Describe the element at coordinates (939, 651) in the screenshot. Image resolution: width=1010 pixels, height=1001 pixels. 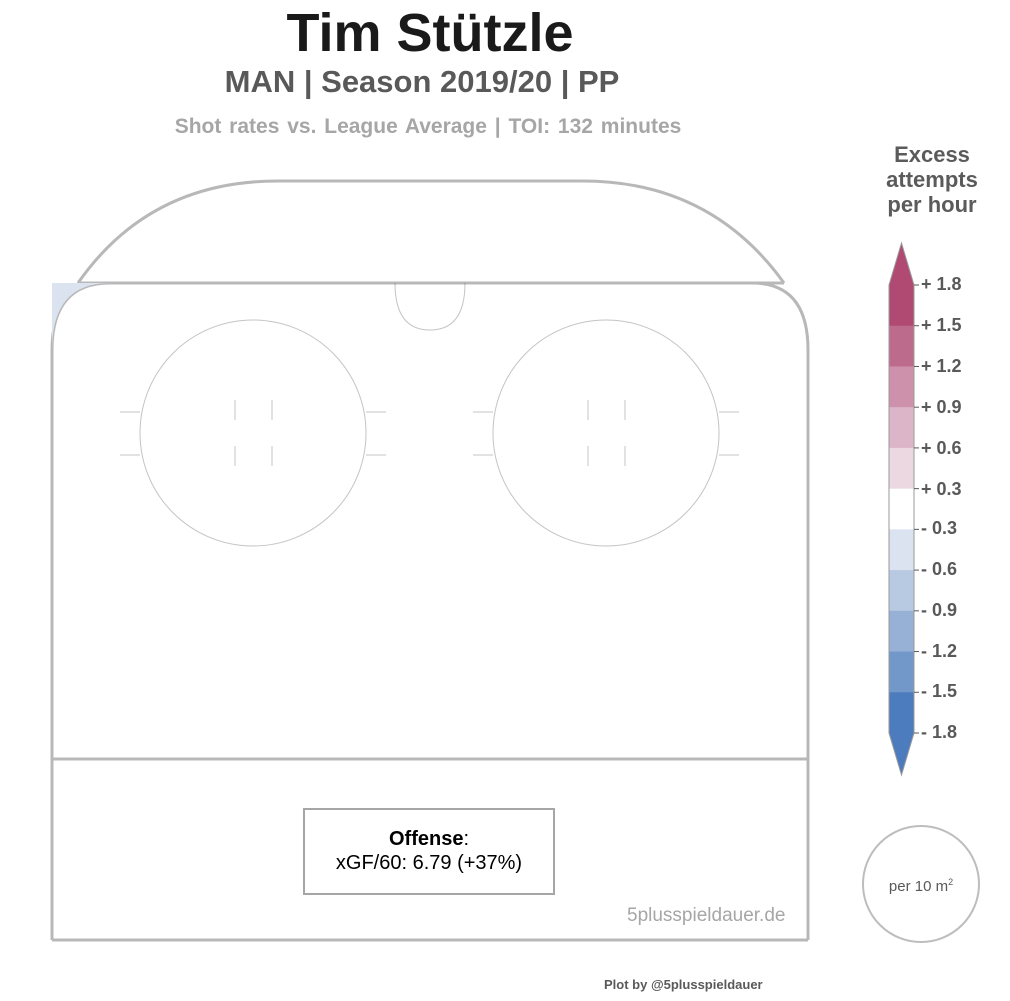
I see `legend-tick: - 1.2` at that location.